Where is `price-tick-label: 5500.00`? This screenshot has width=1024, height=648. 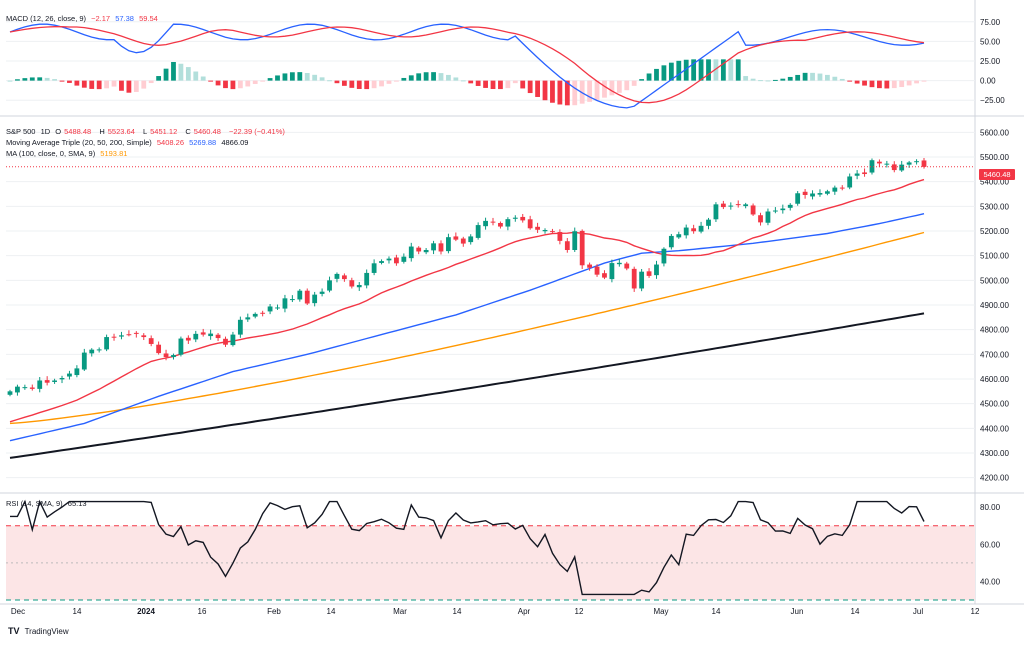
price-tick-label: 5500.00 is located at coordinates (994, 157).